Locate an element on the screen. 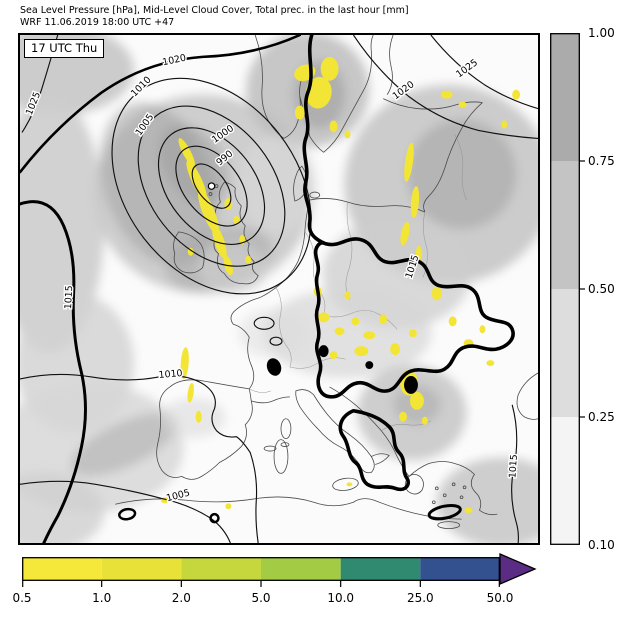  cloud-tick-075: 0.75 is located at coordinates (601, 161).